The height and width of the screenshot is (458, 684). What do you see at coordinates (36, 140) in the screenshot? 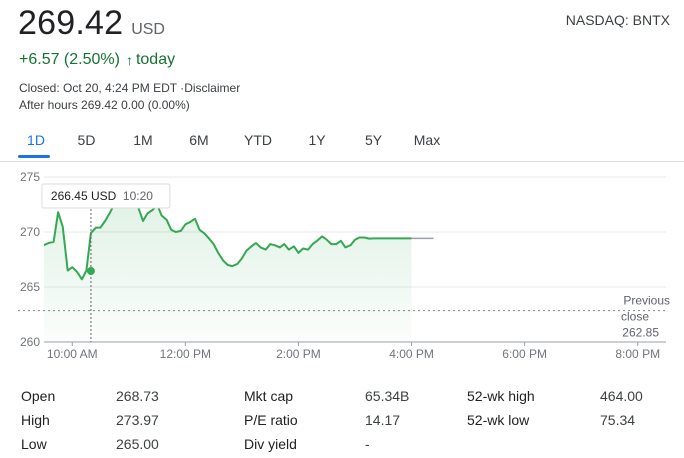
I see `tab-1d: 1D` at bounding box center [36, 140].